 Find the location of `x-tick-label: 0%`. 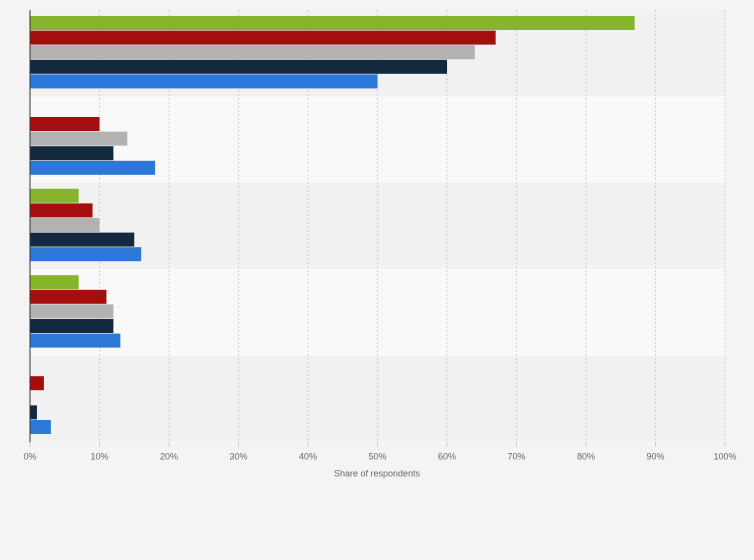

x-tick-label: 0% is located at coordinates (29, 456).